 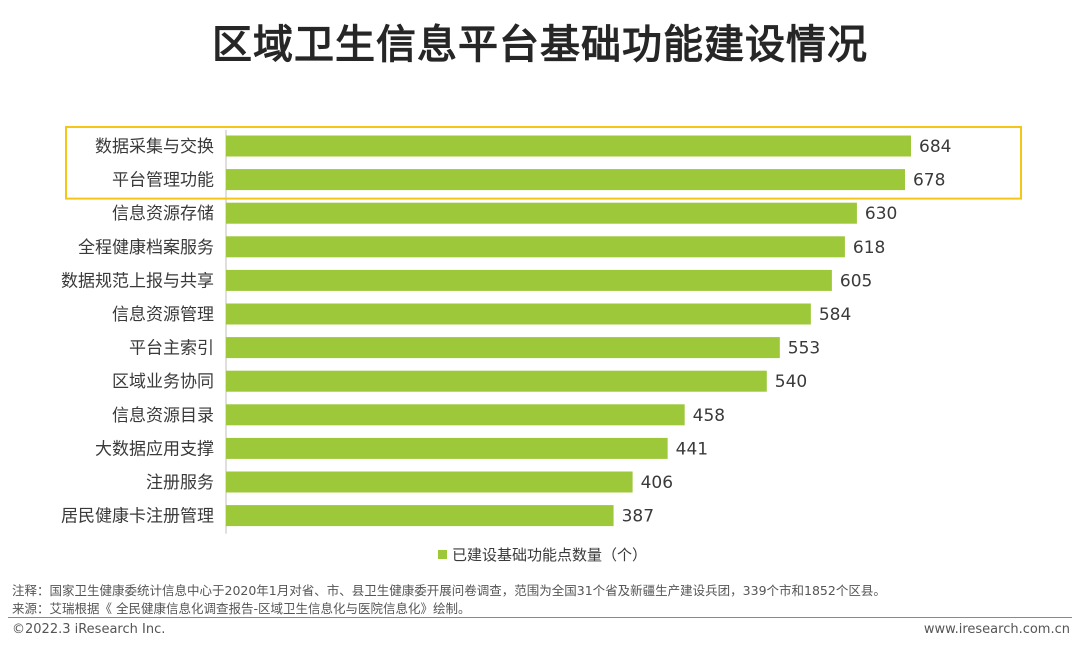 What do you see at coordinates (171, 349) in the screenshot?
I see `category-label: 平台主索引` at bounding box center [171, 349].